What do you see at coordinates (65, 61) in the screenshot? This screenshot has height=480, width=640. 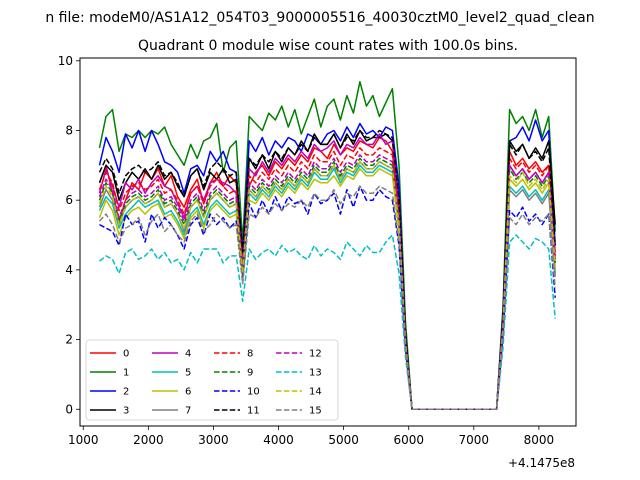 I see `y-tick-label: 10` at bounding box center [65, 61].